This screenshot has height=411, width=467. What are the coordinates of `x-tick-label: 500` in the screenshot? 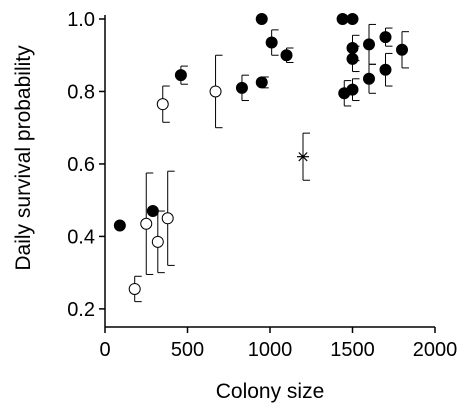 It's located at (187, 350).